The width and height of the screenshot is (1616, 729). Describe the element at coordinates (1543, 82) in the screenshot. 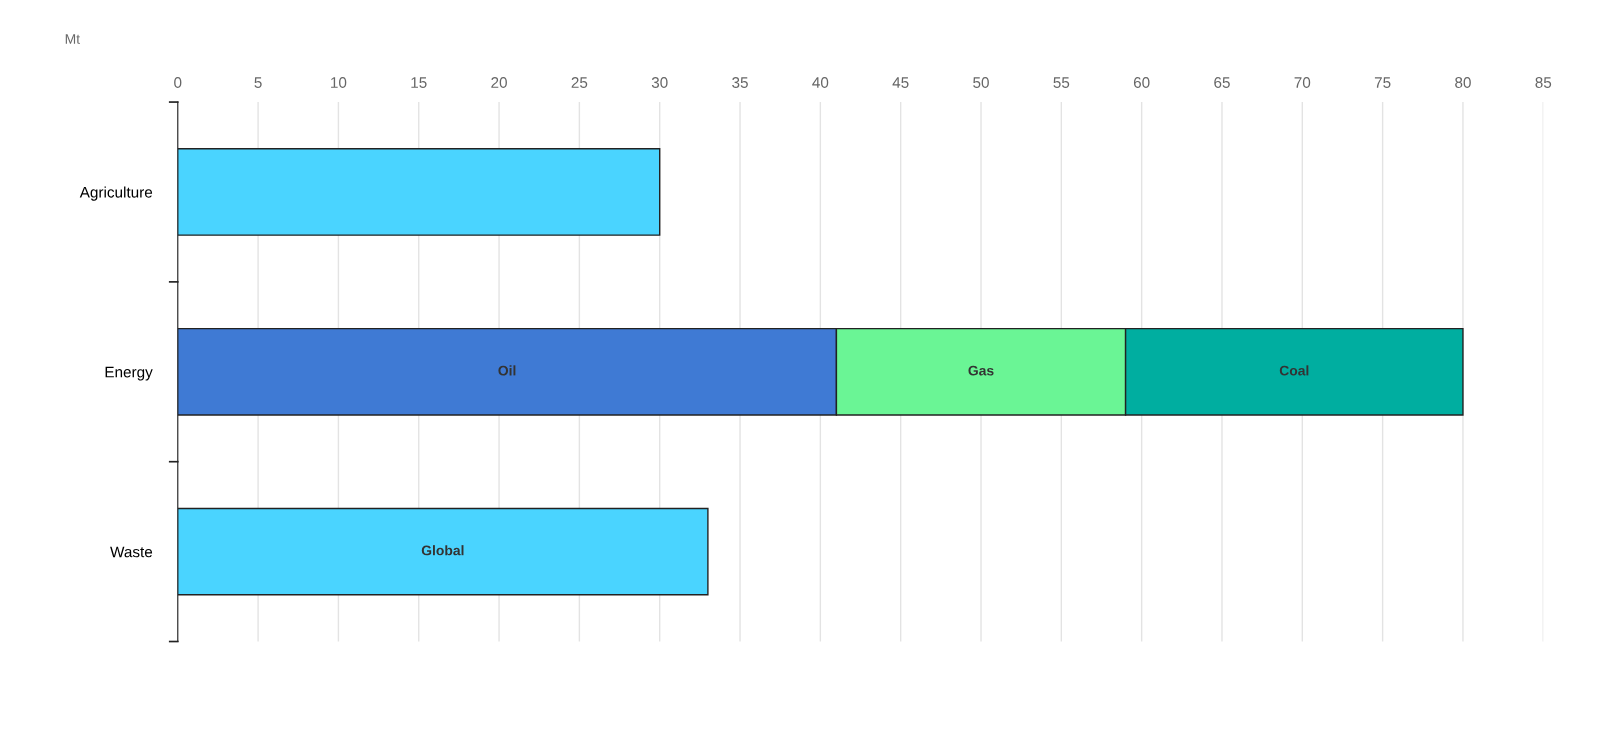

I see `x-tick-label: 85` at that location.